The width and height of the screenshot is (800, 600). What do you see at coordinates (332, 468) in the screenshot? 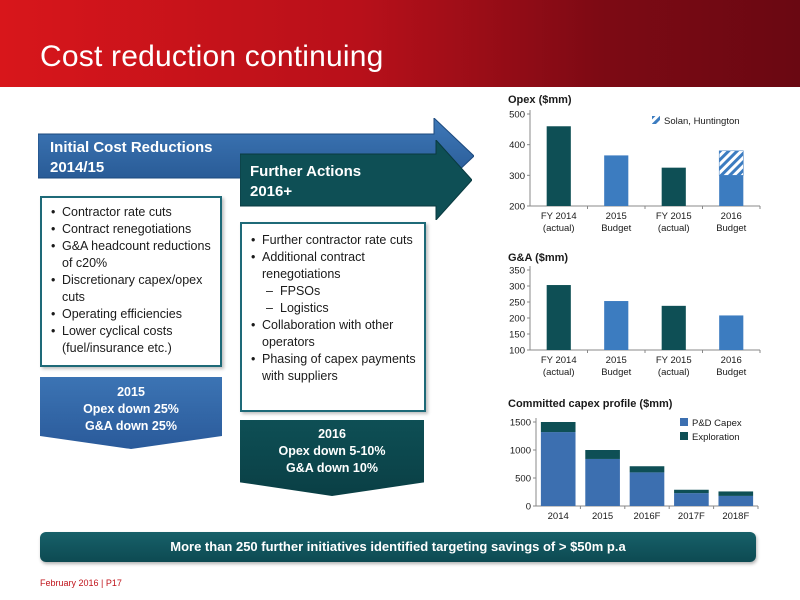
I see `summary-2016-ga: G&A down 10%` at bounding box center [332, 468].